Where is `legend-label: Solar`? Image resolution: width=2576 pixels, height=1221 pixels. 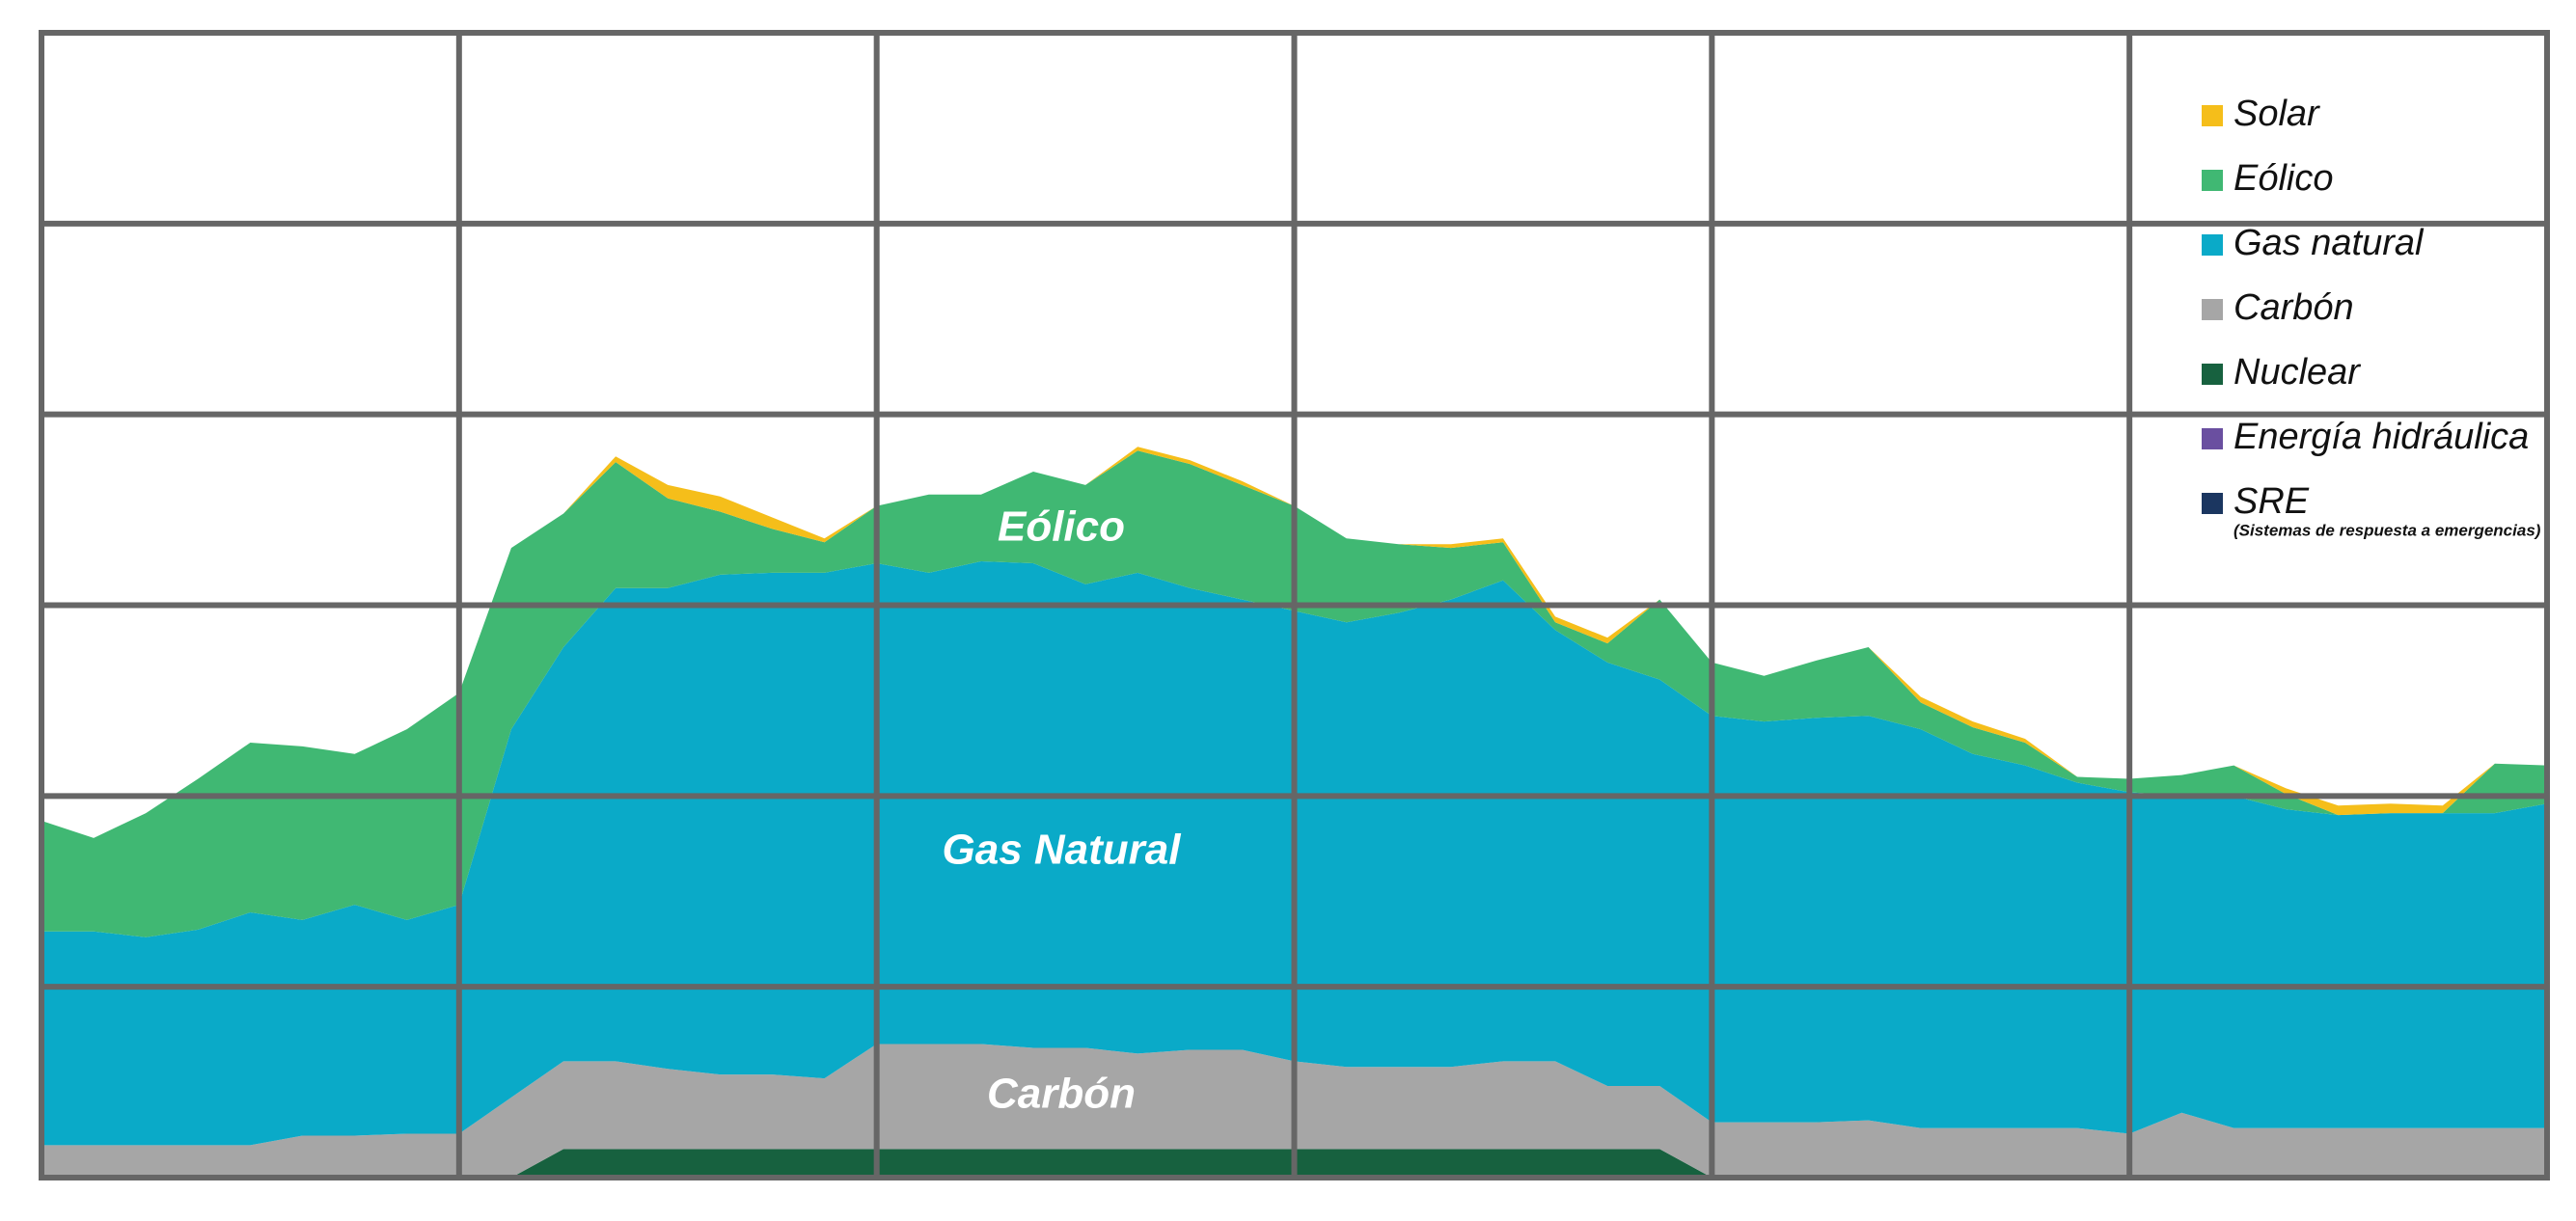 legend-label: Solar is located at coordinates (2277, 114).